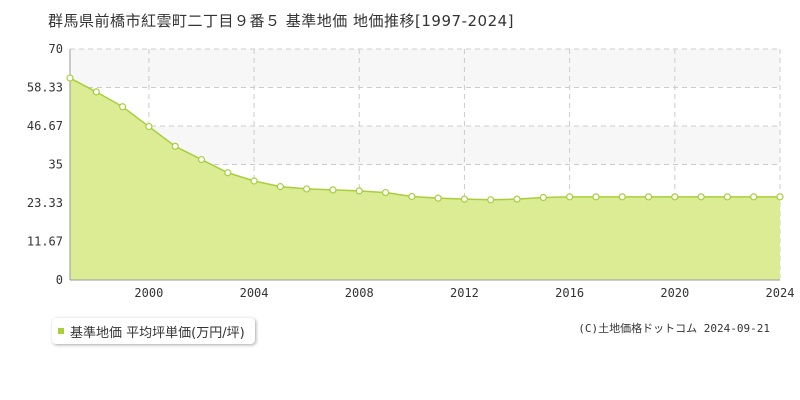  I want to click on y-tick-label: 35, so click(56, 165).